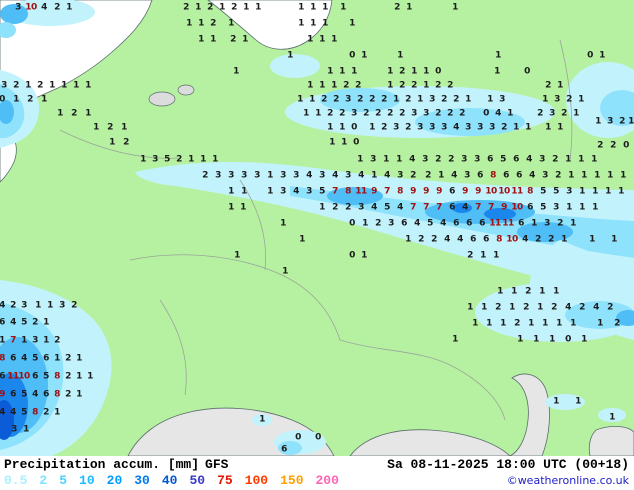 This screenshot has width=634, height=490. Describe the element at coordinates (439, 191) in the screenshot. I see `precip-value: 9` at that location.